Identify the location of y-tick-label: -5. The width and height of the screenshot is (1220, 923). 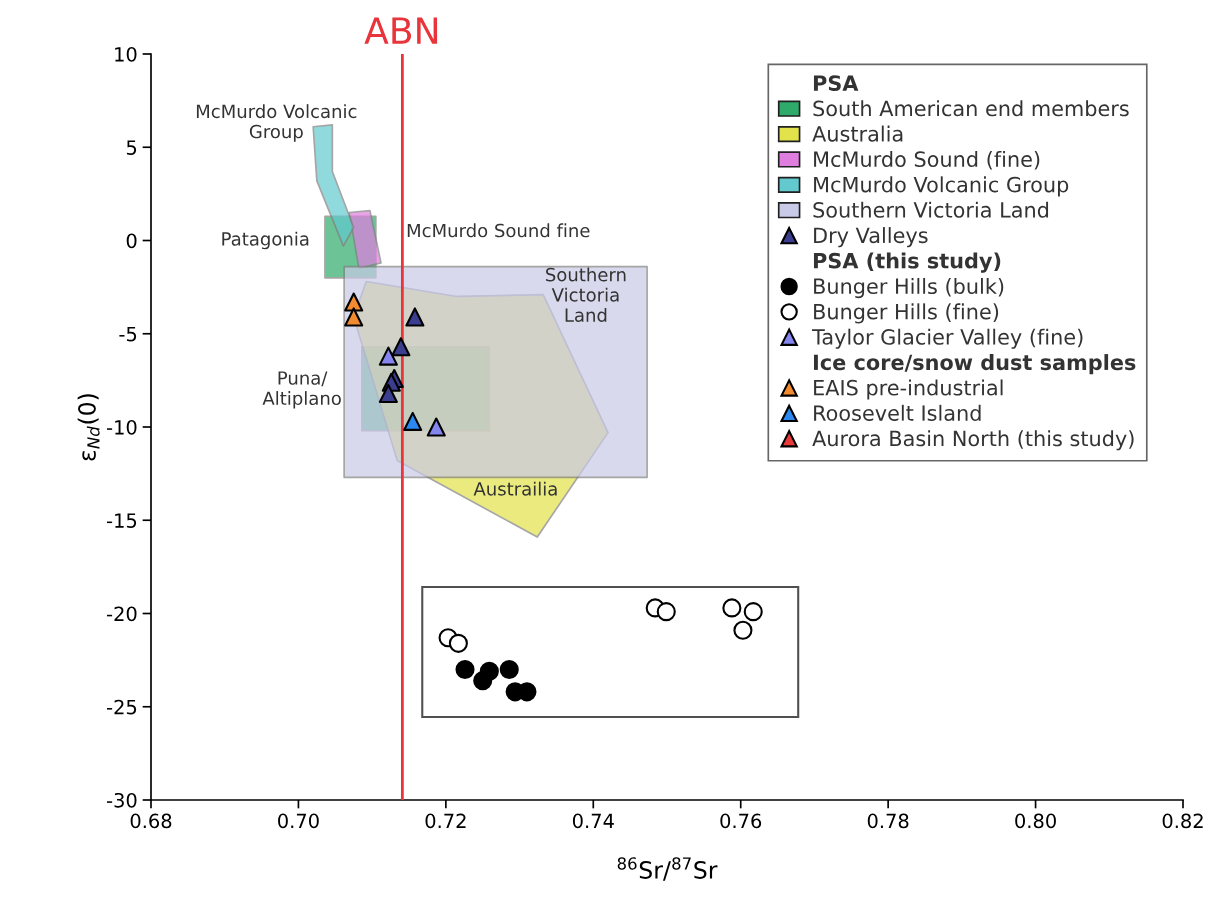
(128, 334).